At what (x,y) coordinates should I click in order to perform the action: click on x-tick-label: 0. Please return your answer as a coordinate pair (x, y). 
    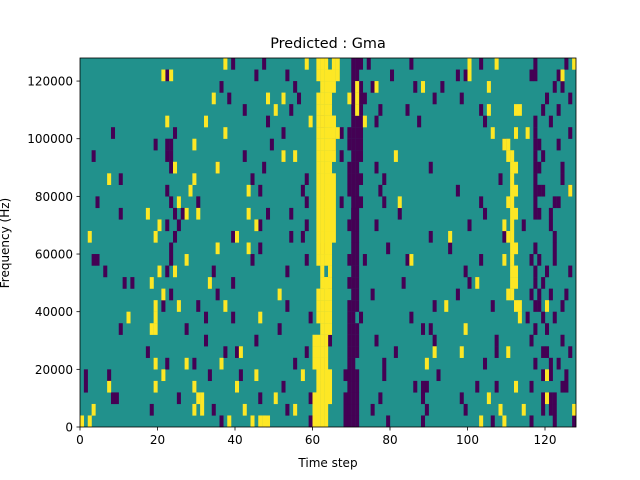
    Looking at the image, I should click on (80, 440).